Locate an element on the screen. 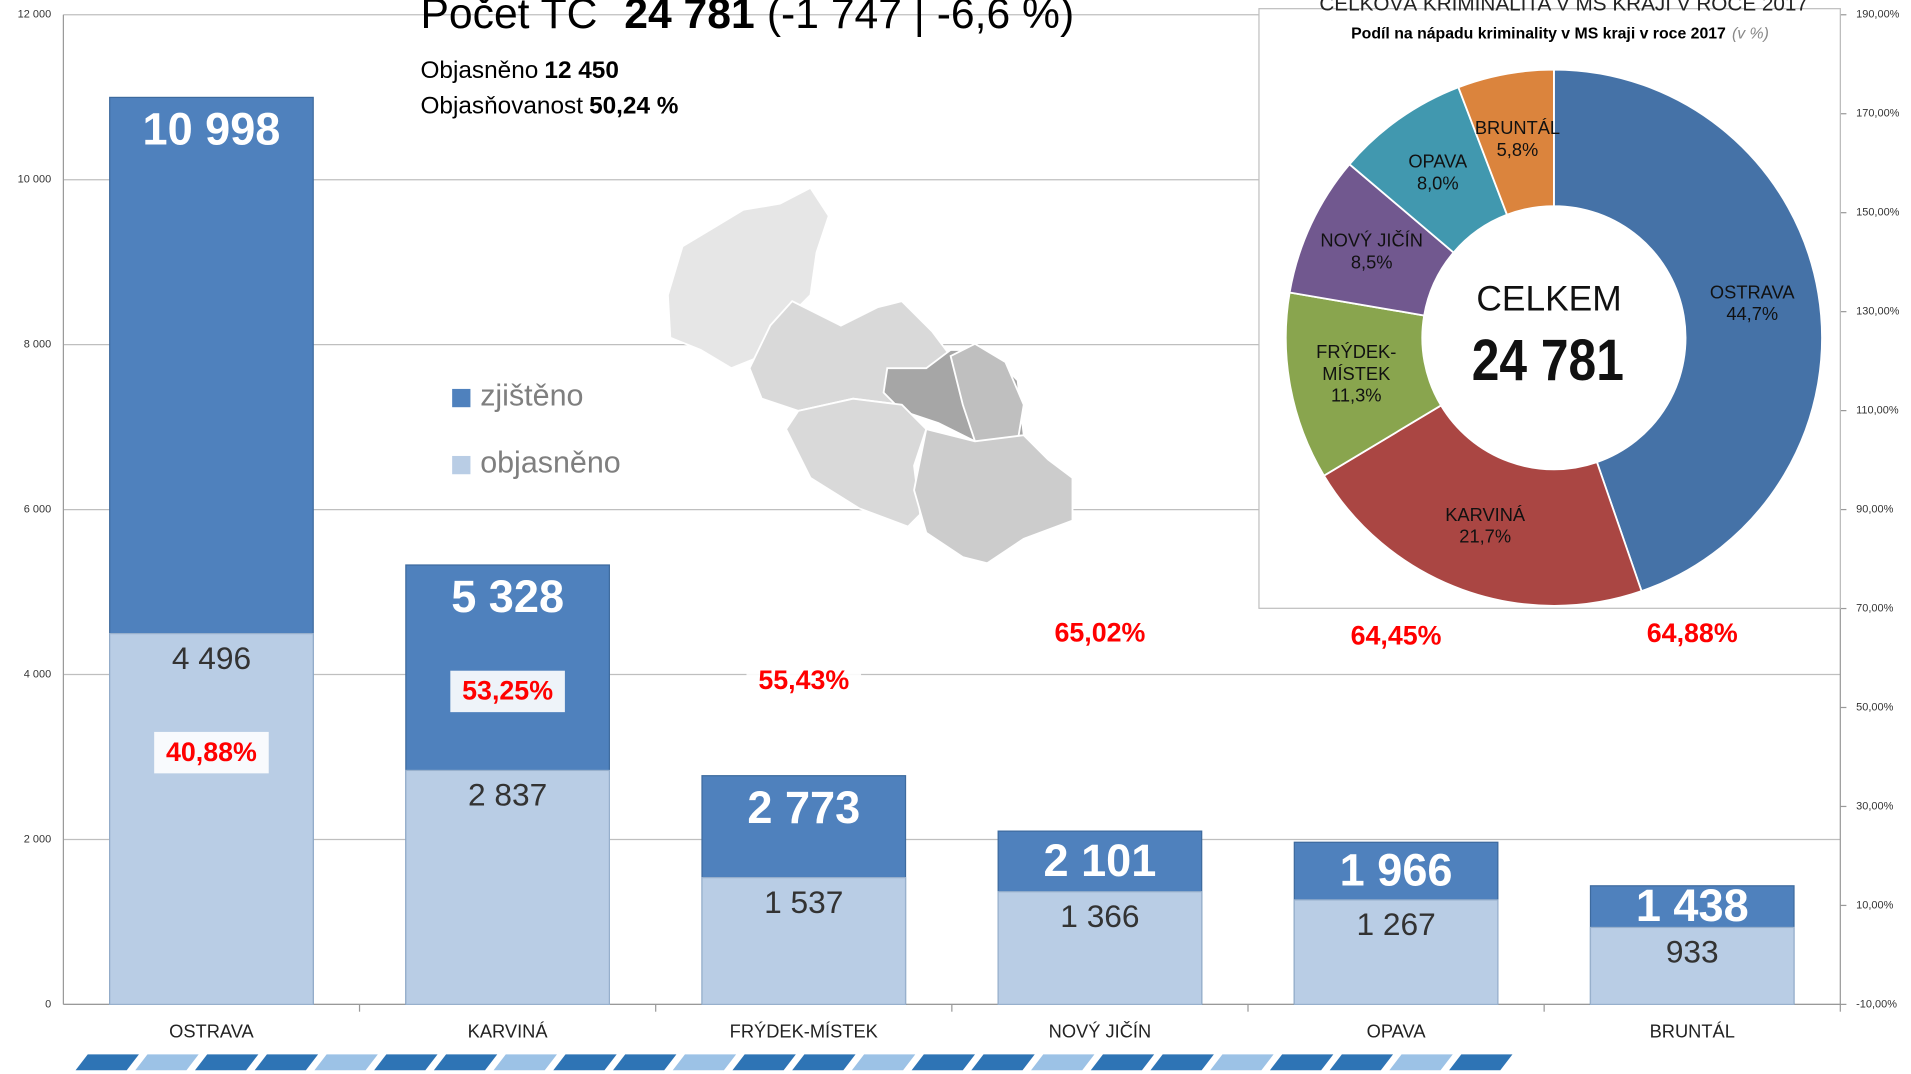 Image resolution: width=1911 pixels, height=1074 pixels. data-label: 2 837 is located at coordinates (507, 795).